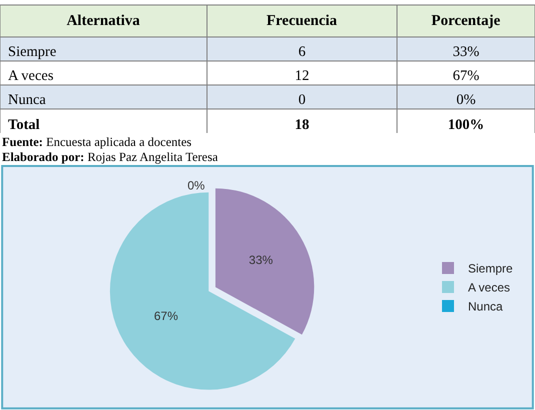 The image size is (535, 410). I want to click on data-label: 0, so click(302, 100).